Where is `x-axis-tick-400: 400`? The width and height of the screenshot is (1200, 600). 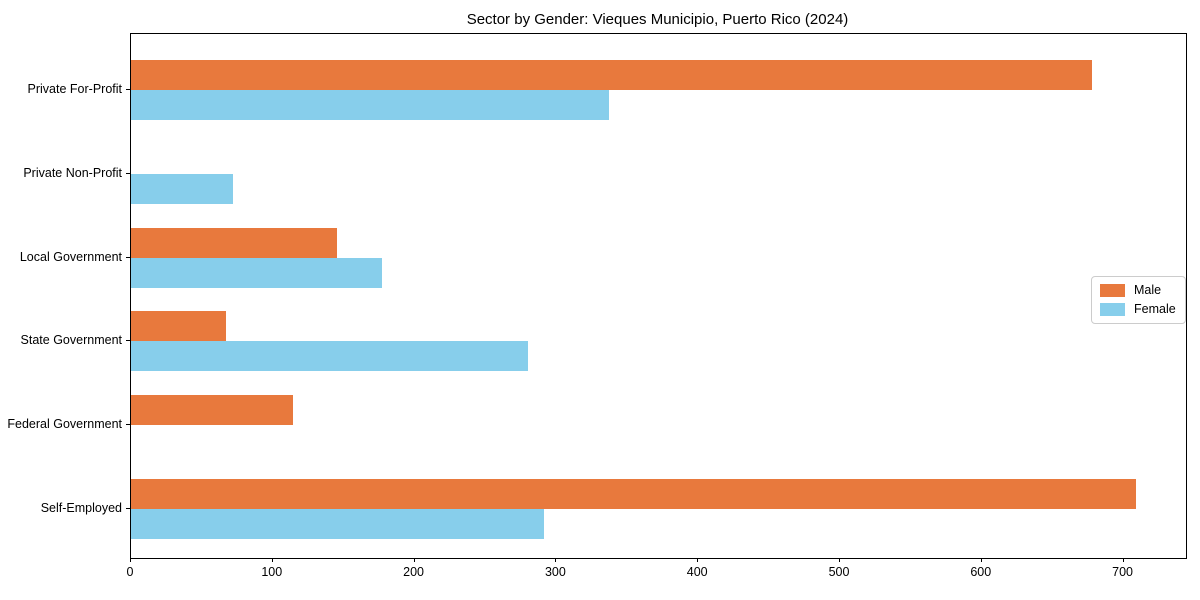 x-axis-tick-400: 400 is located at coordinates (697, 572).